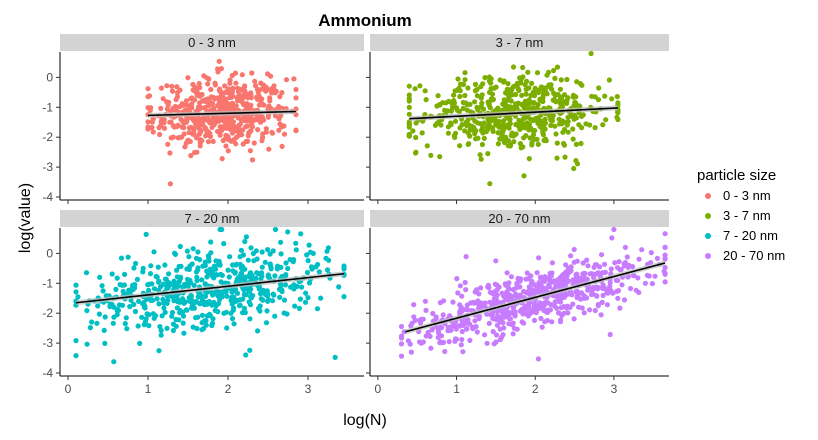 The width and height of the screenshot is (818, 440). Describe the element at coordinates (535, 389) in the screenshot. I see `x-tick-label: 2` at that location.